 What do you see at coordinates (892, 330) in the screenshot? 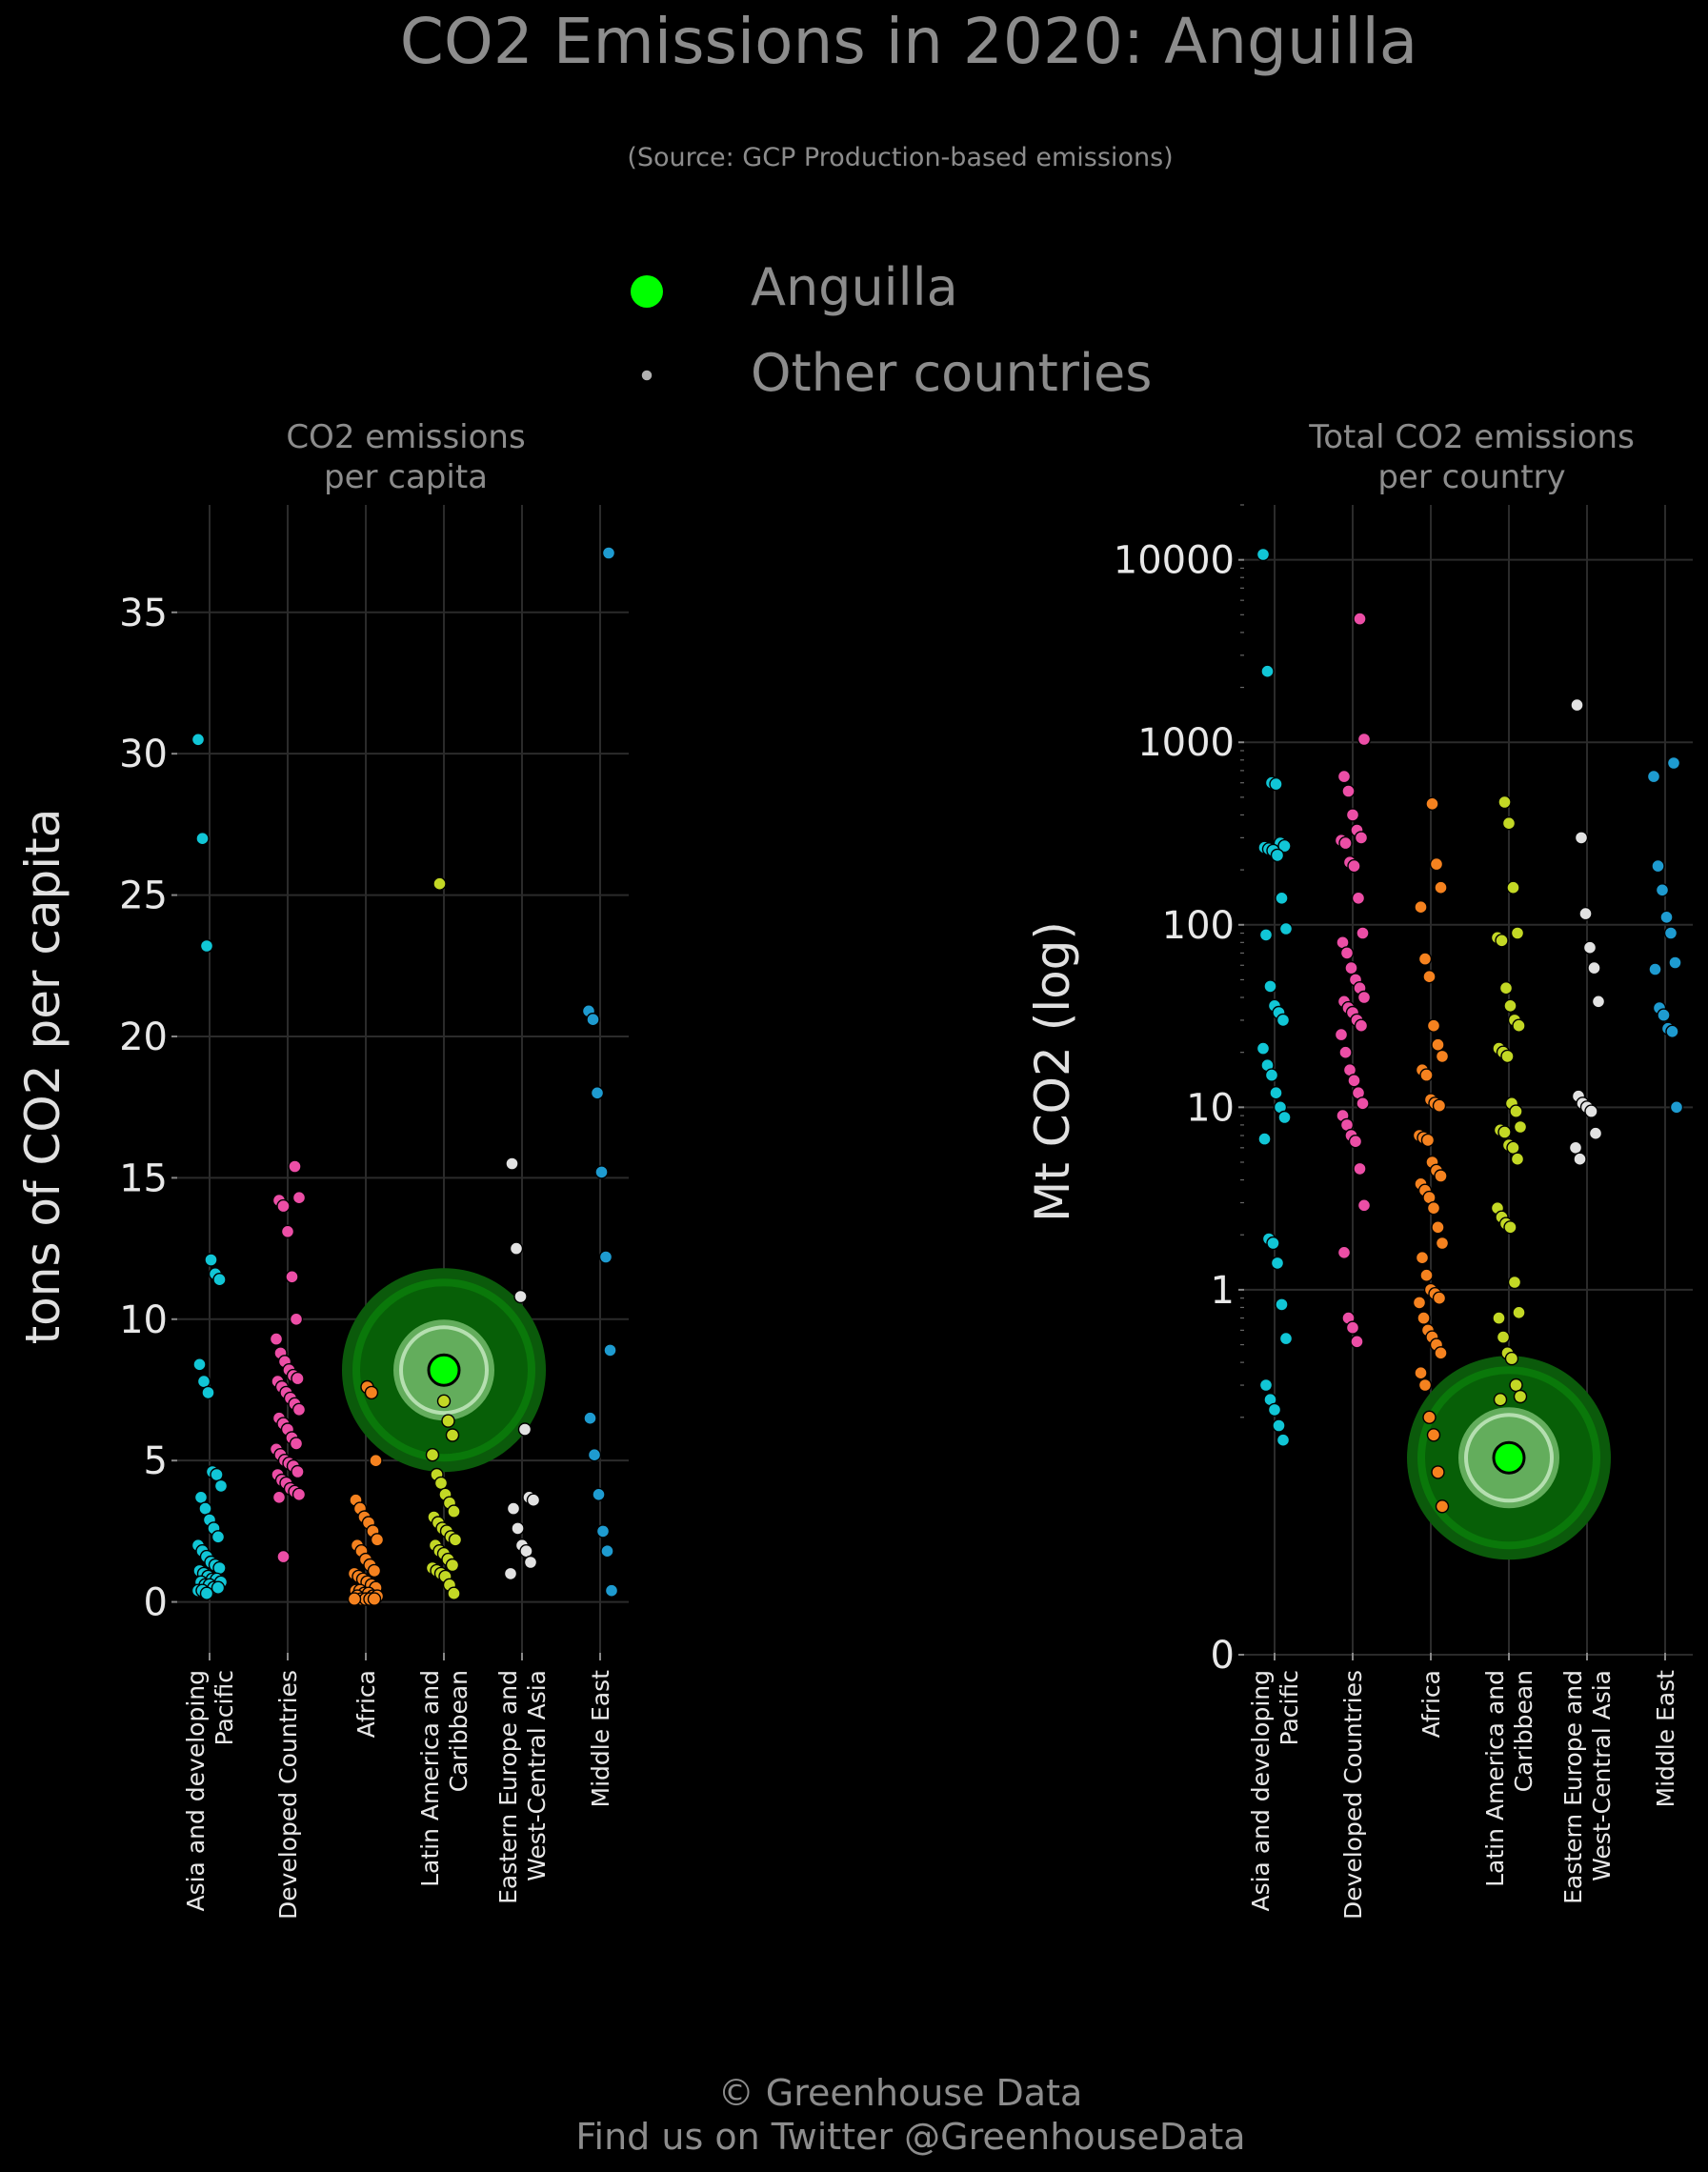
I see `legend: Anguilla Other countries` at bounding box center [892, 330].